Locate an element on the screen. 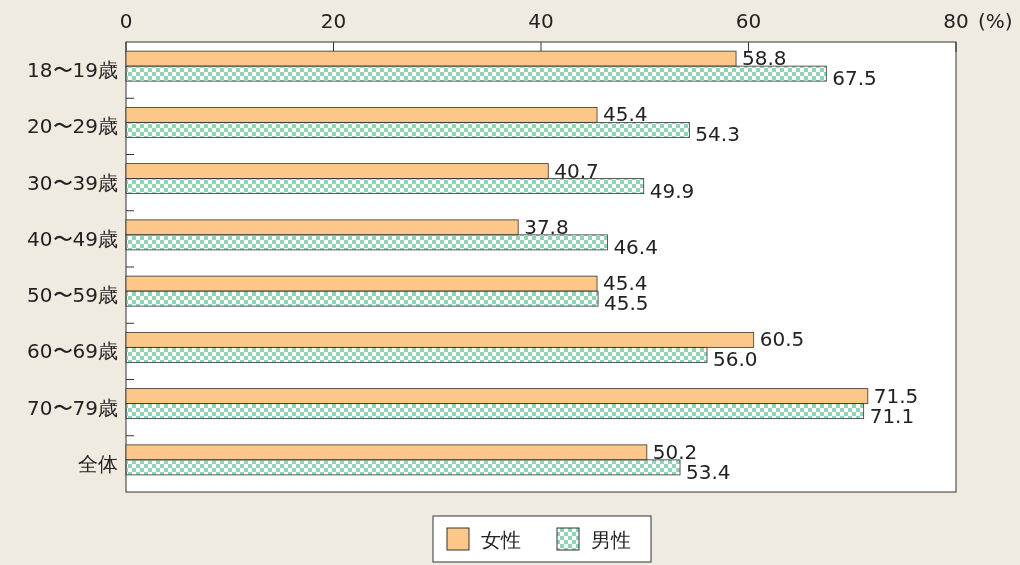 This screenshot has width=1020, height=565. data-label: 58.8 is located at coordinates (764, 58).